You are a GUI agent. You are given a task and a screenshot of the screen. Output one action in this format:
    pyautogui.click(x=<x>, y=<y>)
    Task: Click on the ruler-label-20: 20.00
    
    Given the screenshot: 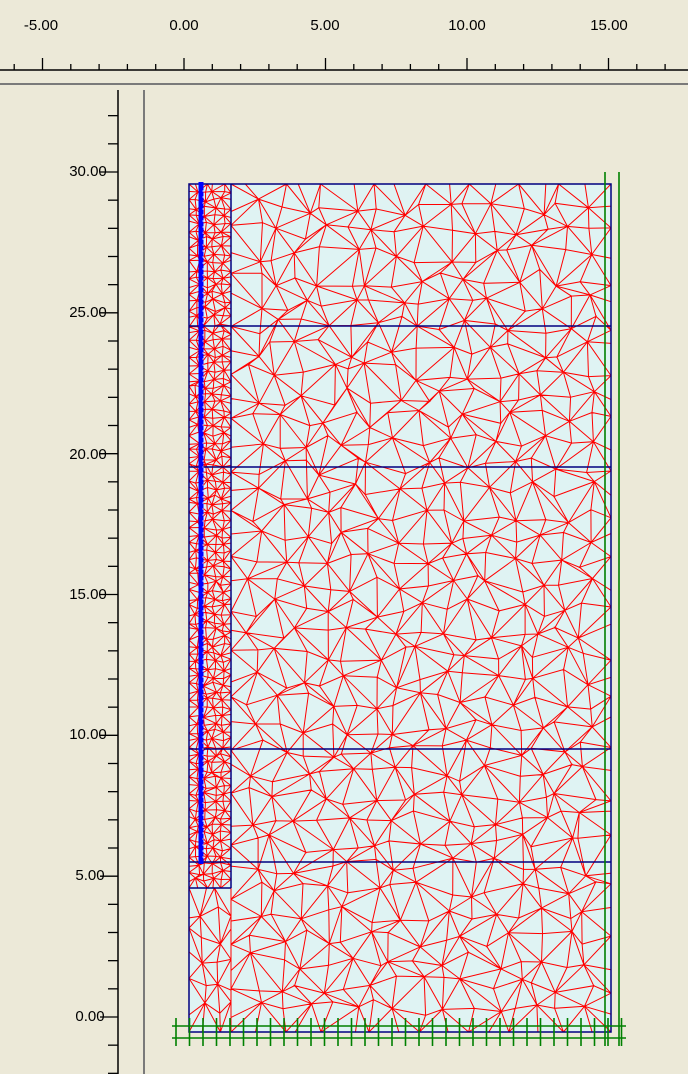 What is the action you would take?
    pyautogui.click(x=88, y=454)
    